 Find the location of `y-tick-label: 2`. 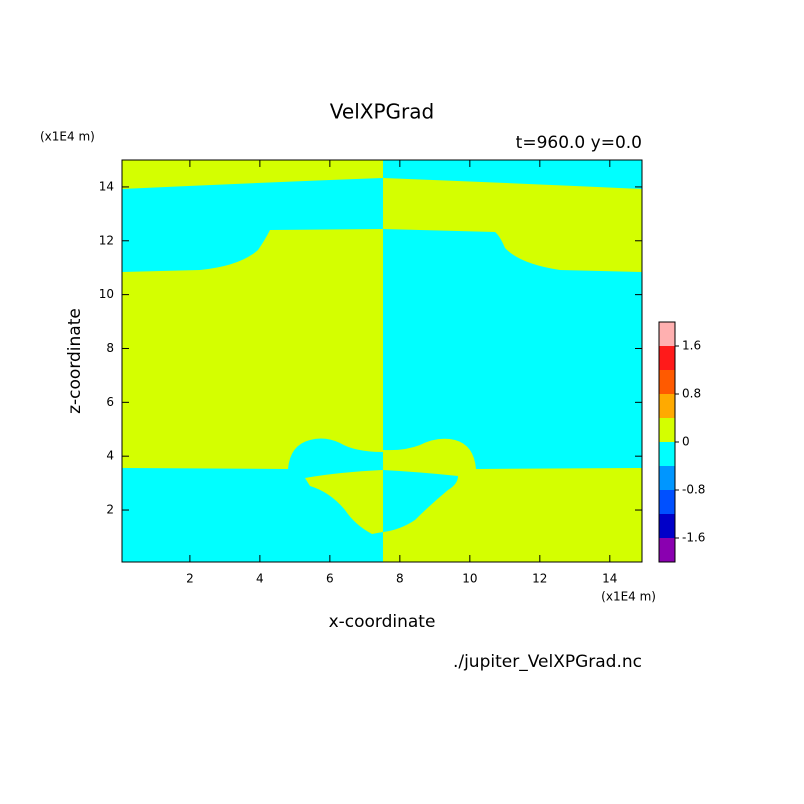

y-tick-label: 2 is located at coordinates (110, 510).